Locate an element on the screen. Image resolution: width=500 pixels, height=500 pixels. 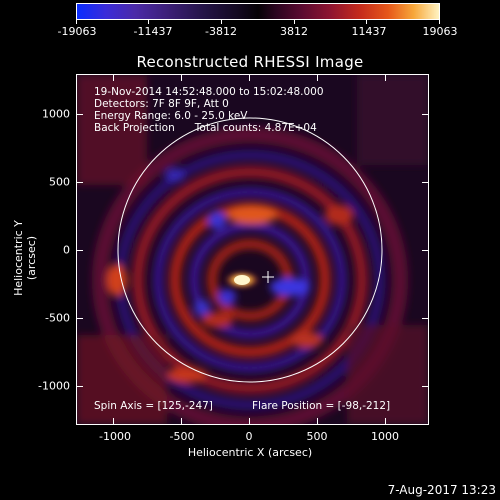
flare-position-cross is located at coordinates (268, 277).